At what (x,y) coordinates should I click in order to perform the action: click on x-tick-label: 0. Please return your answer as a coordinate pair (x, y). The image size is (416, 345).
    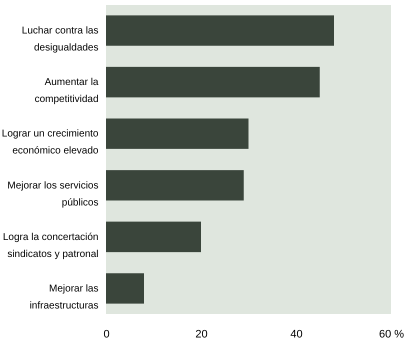
    Looking at the image, I should click on (106, 334).